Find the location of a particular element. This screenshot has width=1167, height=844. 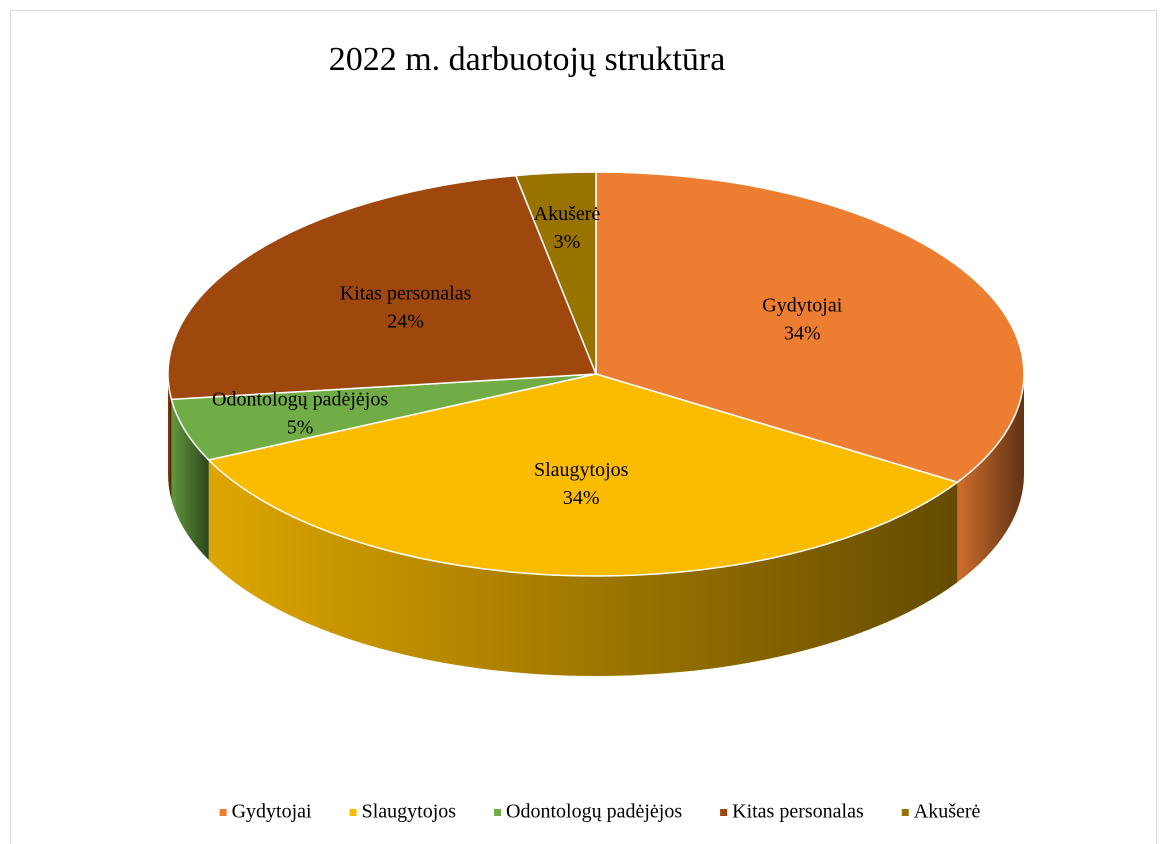

label-value: 24% is located at coordinates (405, 321).